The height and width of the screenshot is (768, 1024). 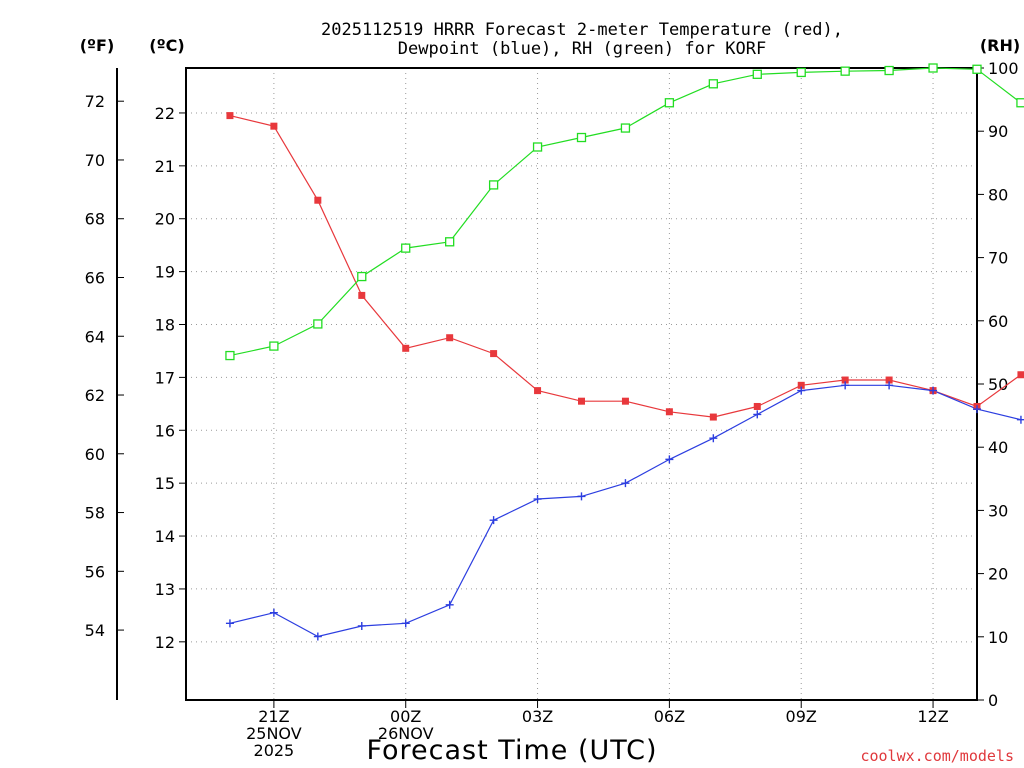 I want to click on dewpoint-end-point, so click(x=1020, y=419).